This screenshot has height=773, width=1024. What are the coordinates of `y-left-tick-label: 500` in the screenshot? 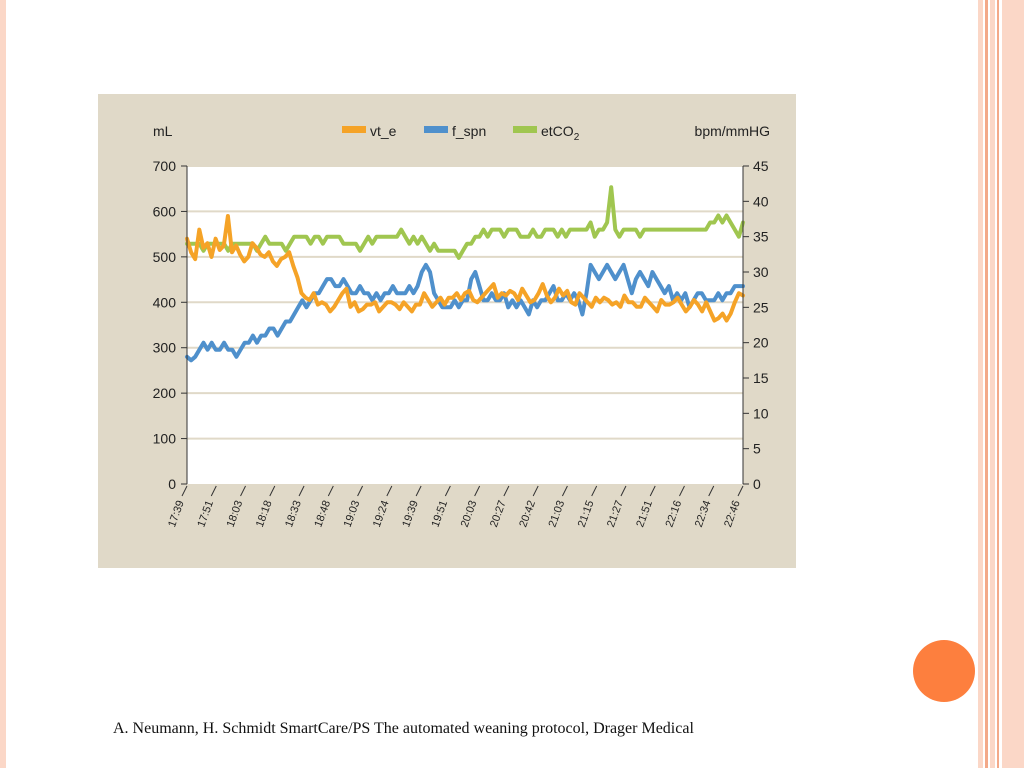 It's located at (165, 257).